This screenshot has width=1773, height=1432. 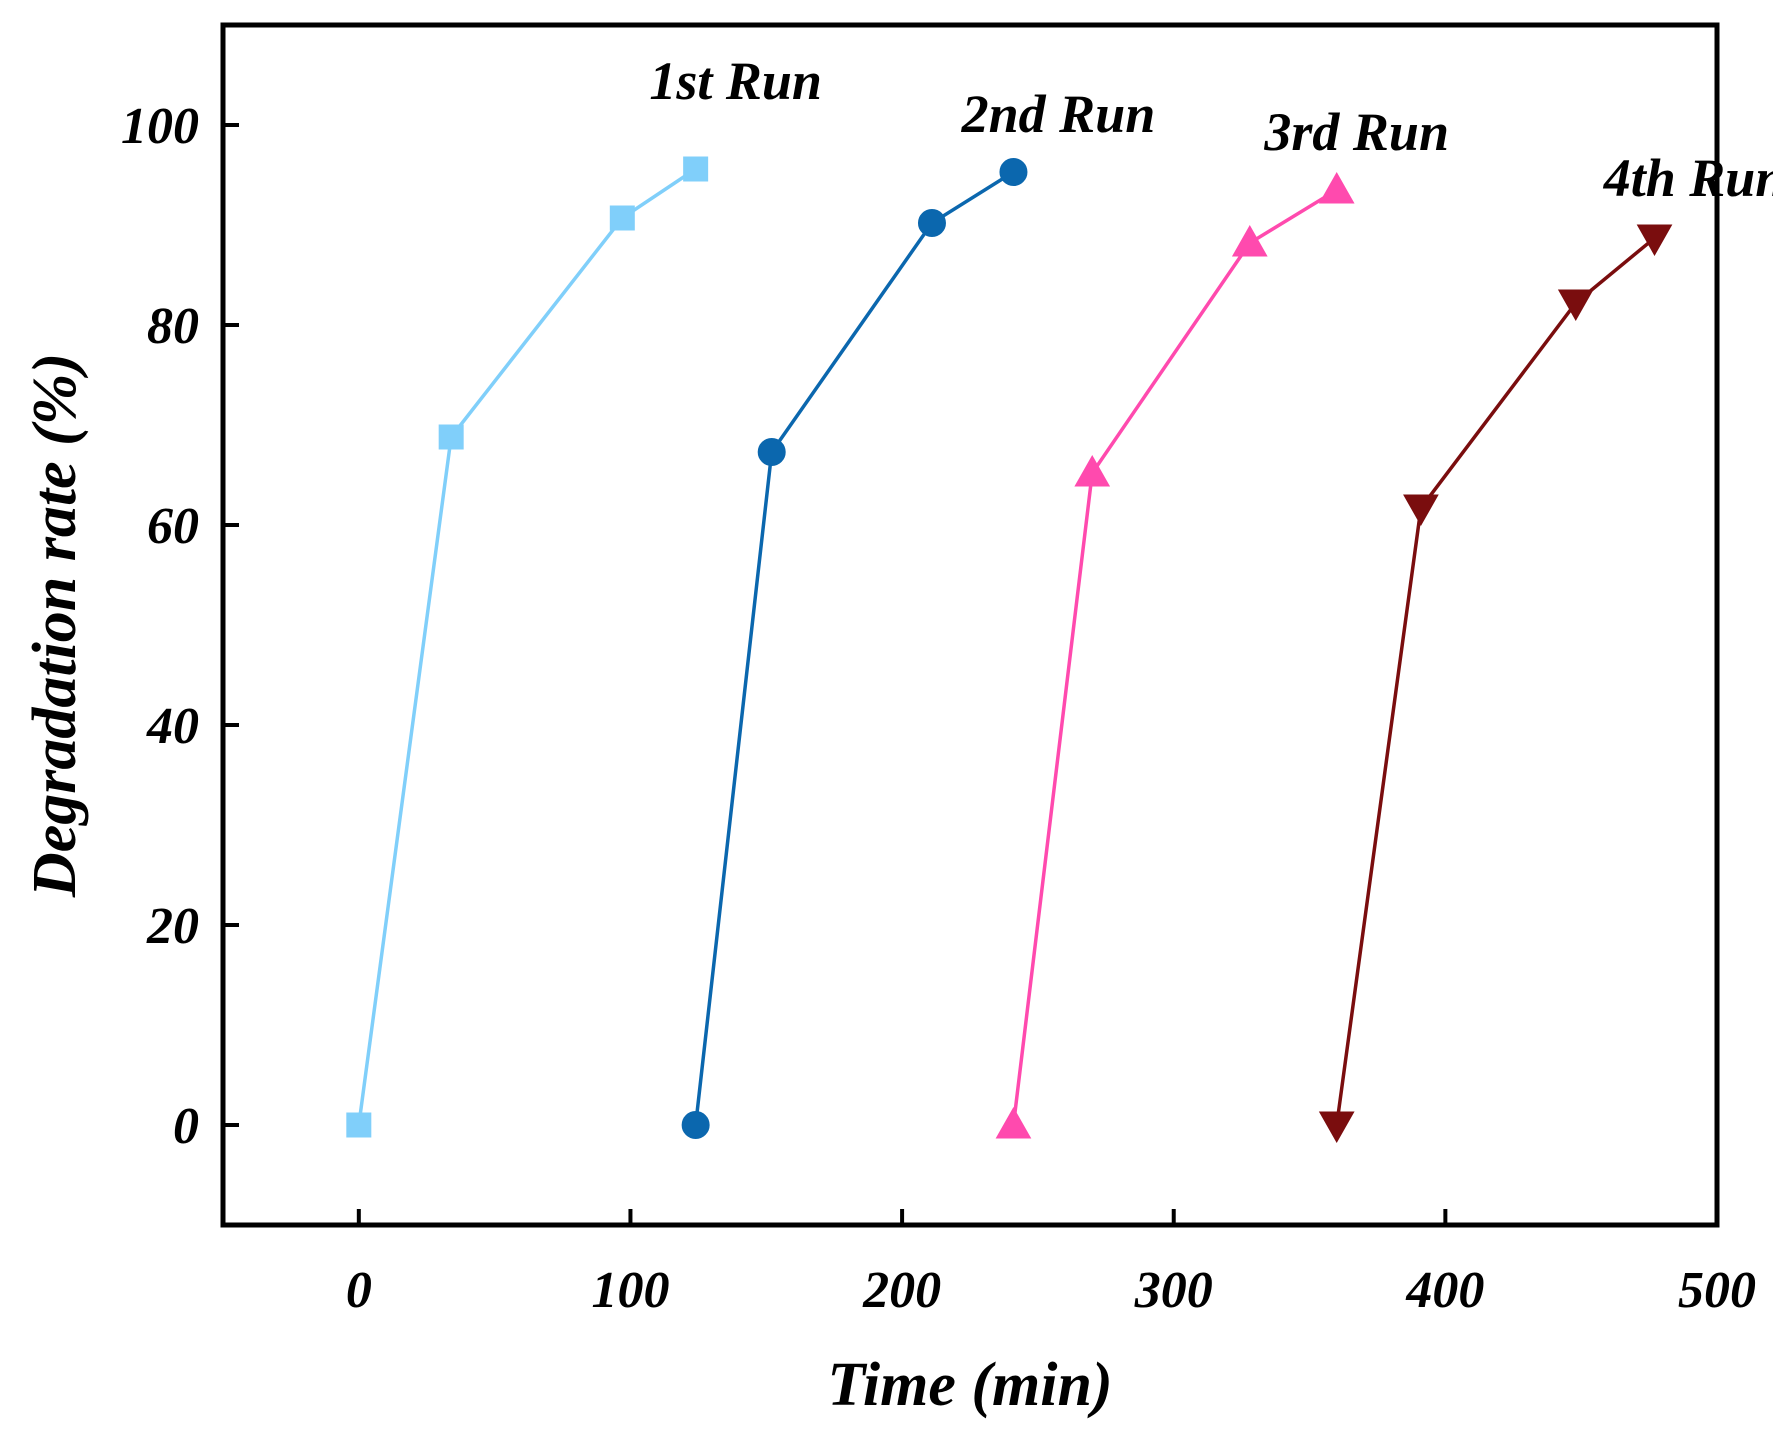 I want to click on x-axis: 0 100 200 300 400 500, so click(x=1051, y=1264).